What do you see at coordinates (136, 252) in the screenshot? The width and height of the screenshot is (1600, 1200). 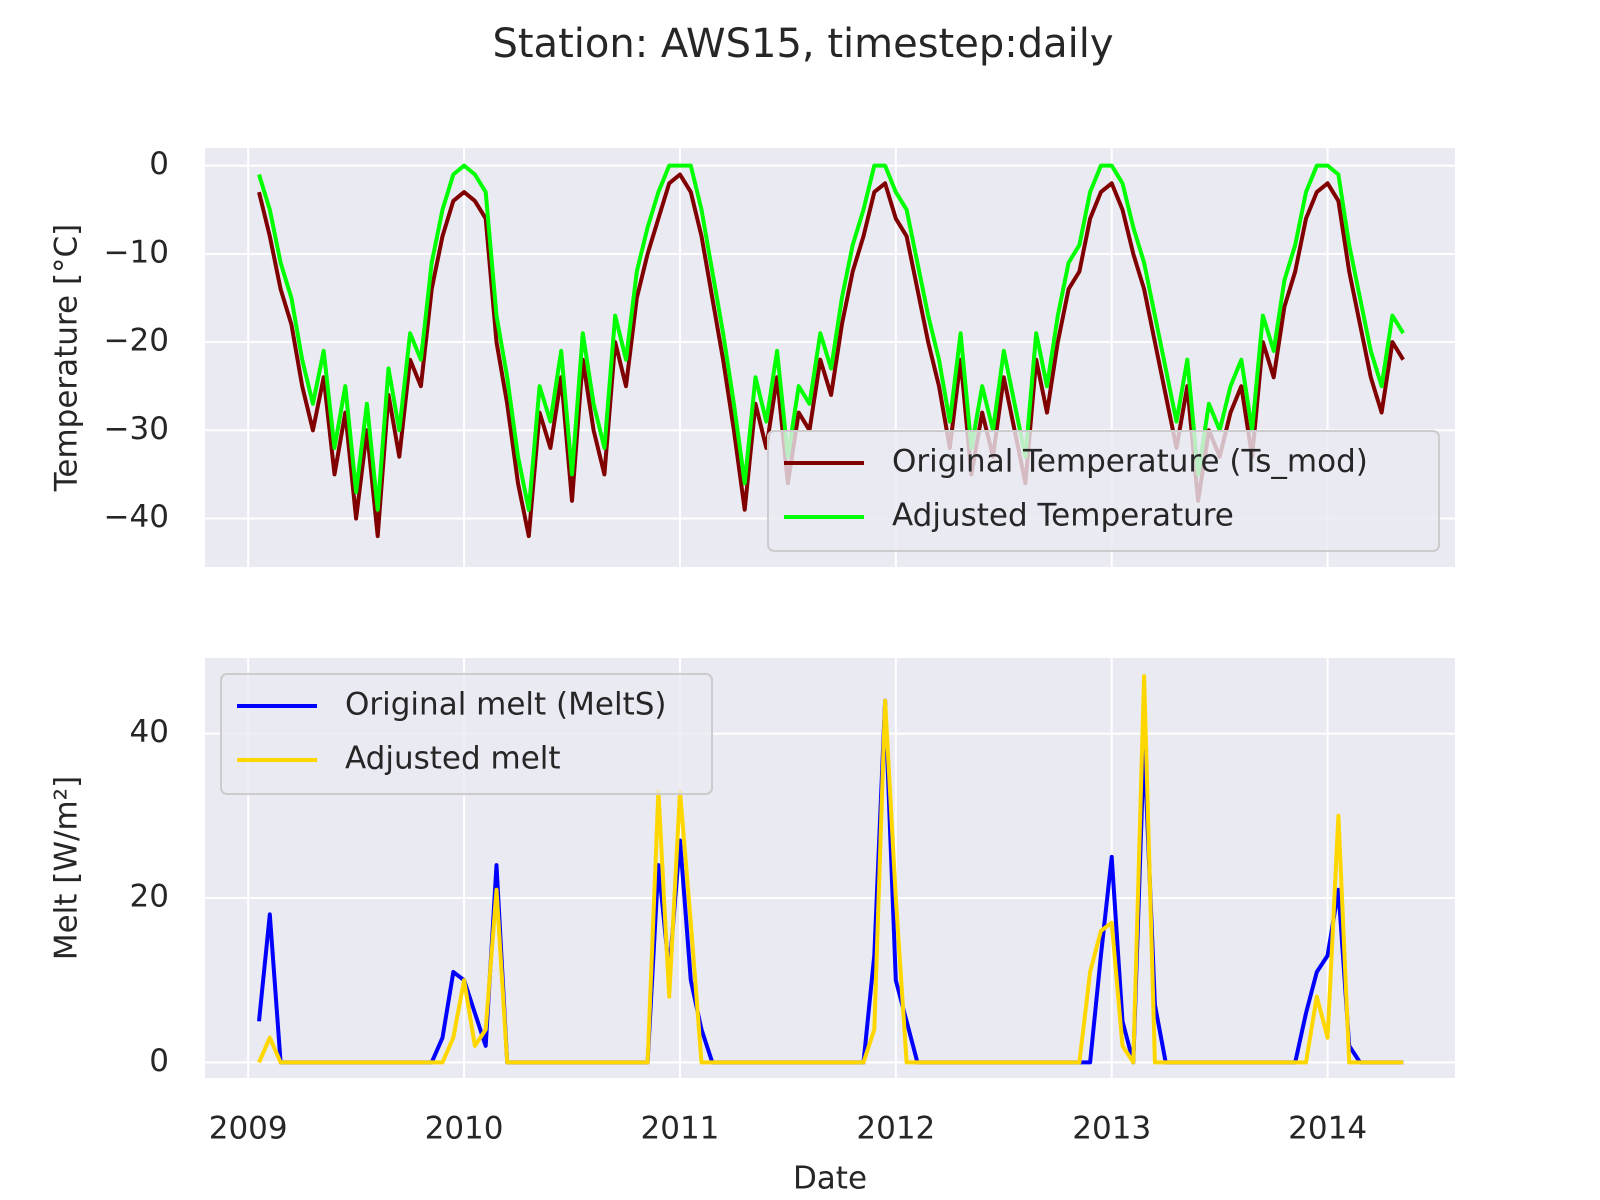 I see `y-tick-label: −10` at bounding box center [136, 252].